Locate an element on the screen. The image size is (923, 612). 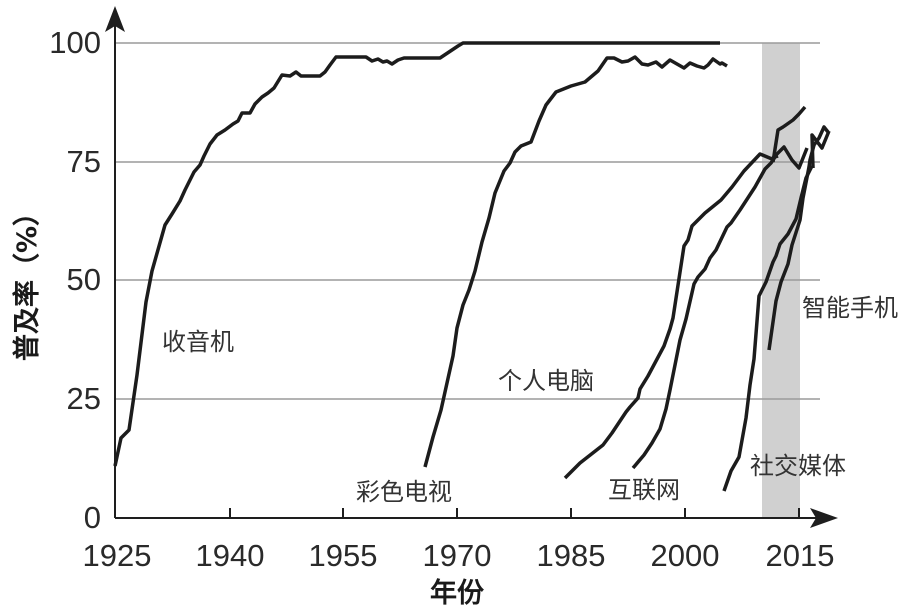
y-axis-arrow-icon is located at coordinates (115, 19).